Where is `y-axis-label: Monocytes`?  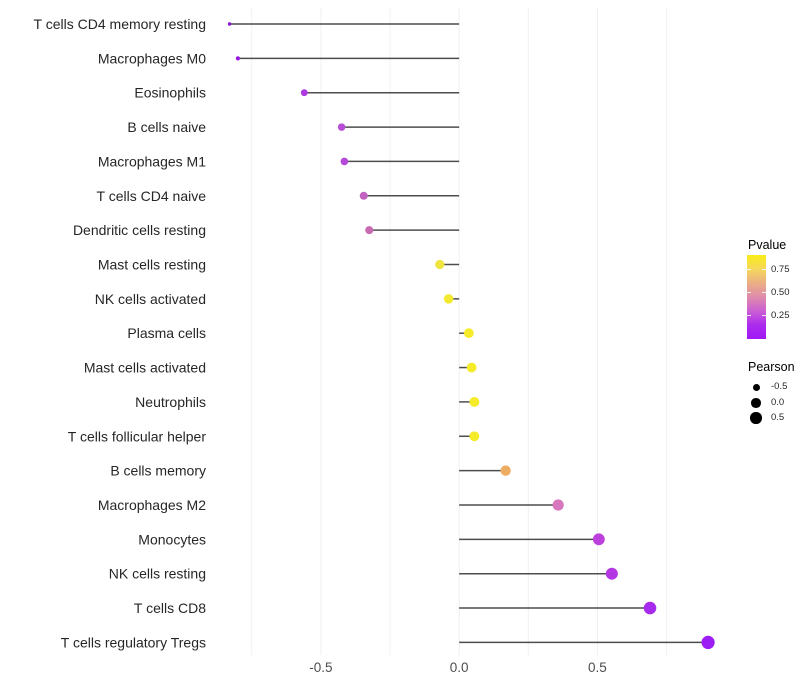
y-axis-label: Monocytes is located at coordinates (172, 539).